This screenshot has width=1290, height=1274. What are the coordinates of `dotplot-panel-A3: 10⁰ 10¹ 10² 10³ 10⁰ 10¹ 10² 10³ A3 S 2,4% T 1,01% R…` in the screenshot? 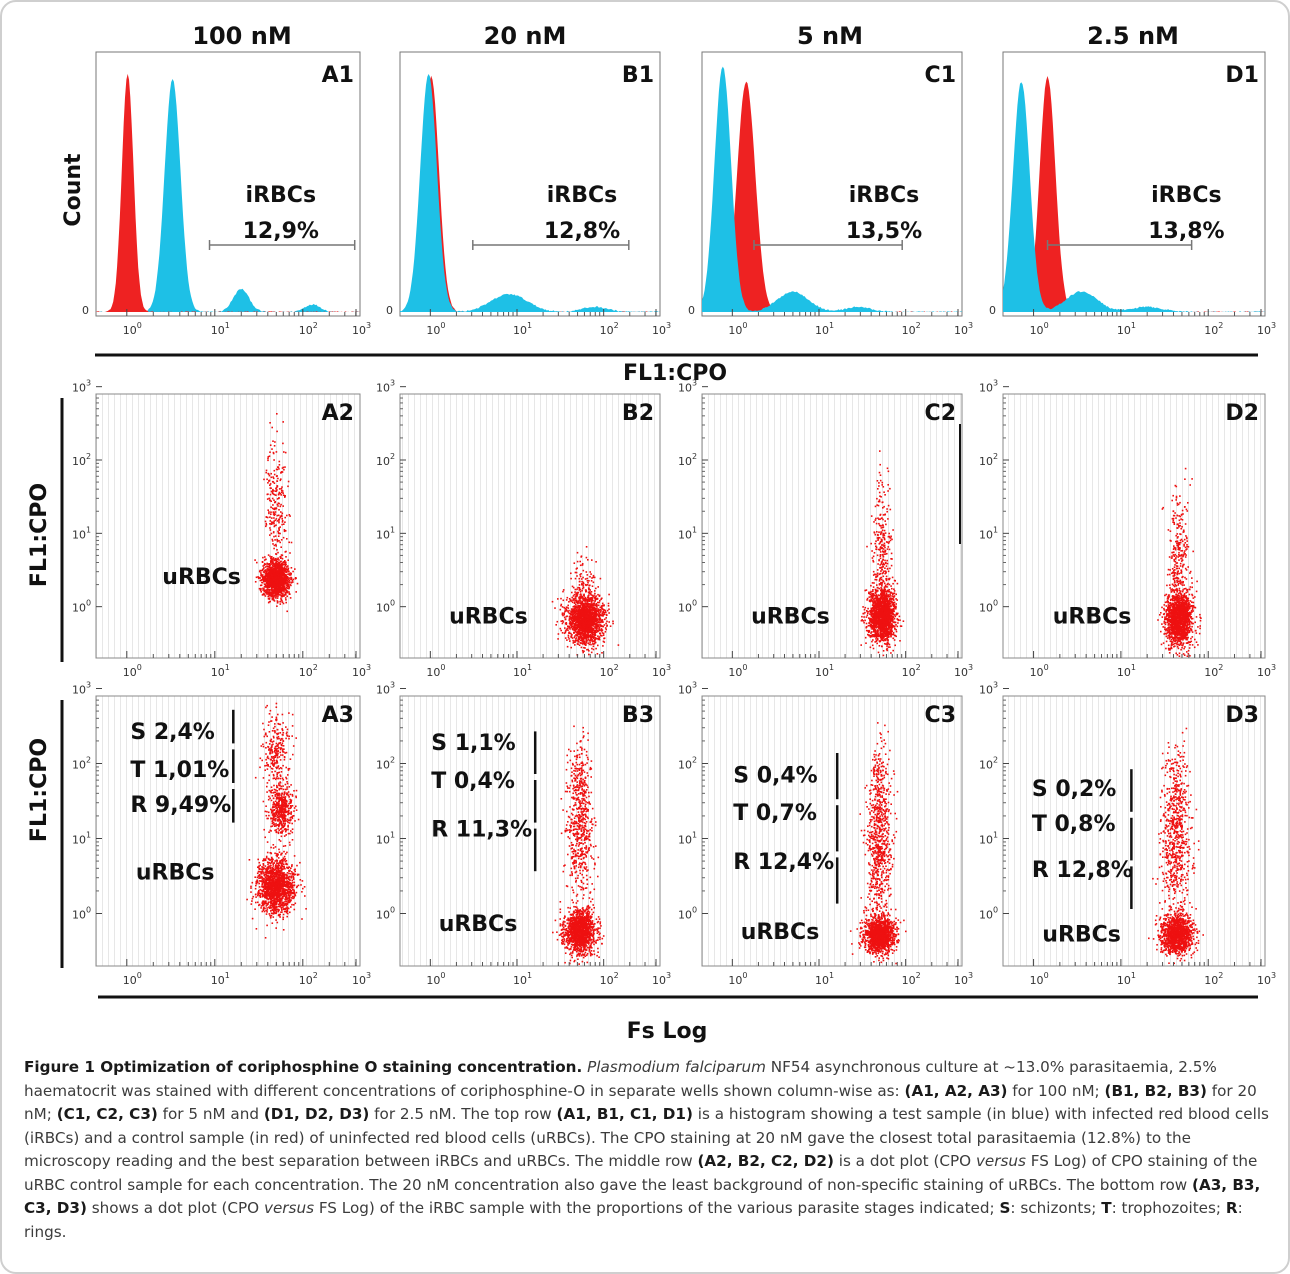 It's located at (221, 834).